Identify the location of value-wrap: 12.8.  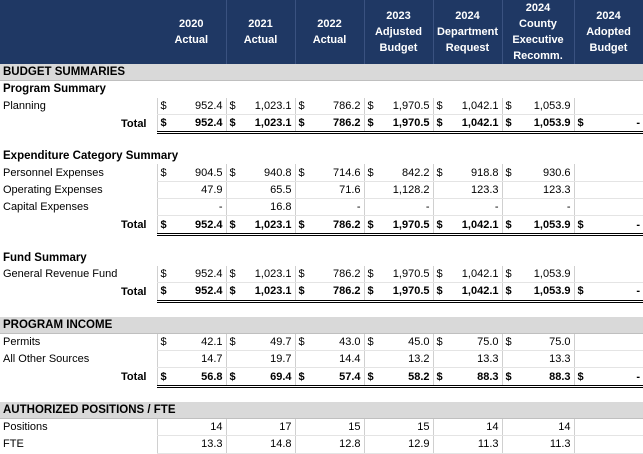
(329, 444).